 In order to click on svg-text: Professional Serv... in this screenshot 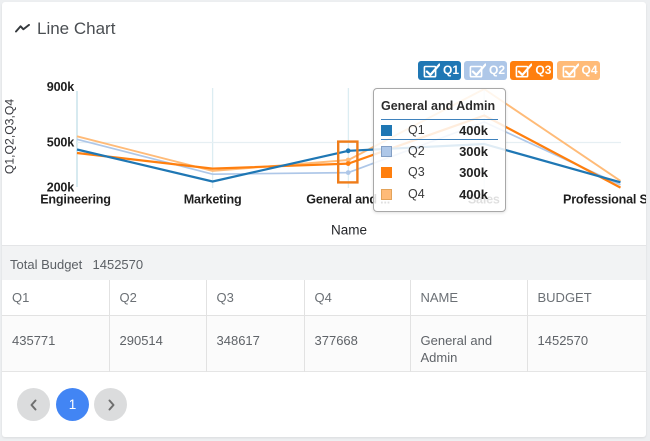, I will do `click(604, 200)`.